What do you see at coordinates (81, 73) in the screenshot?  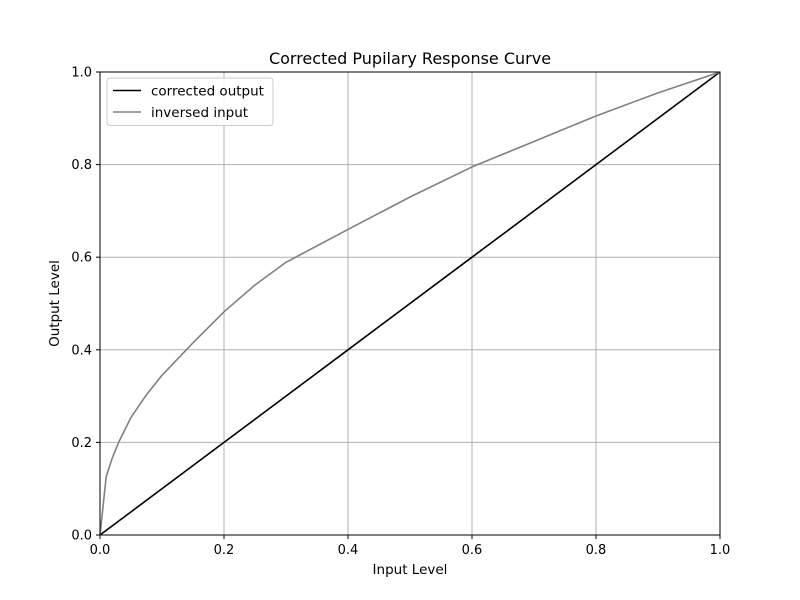 I see `y-tick-label: 1.0` at bounding box center [81, 73].